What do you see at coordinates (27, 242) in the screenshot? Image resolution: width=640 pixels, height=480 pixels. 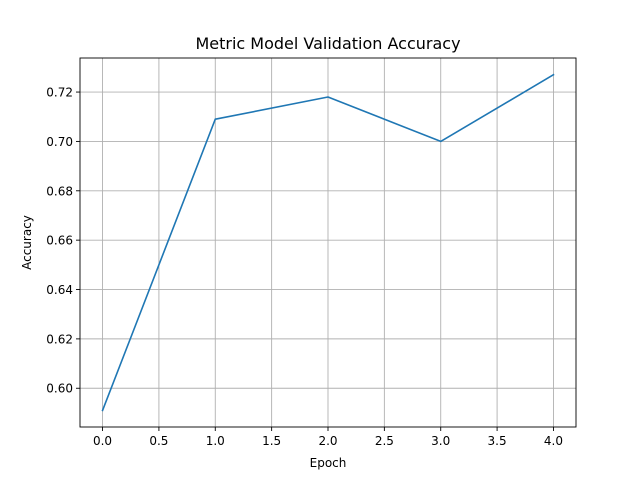 I see `y-axis-label: Accuracy` at bounding box center [27, 242].